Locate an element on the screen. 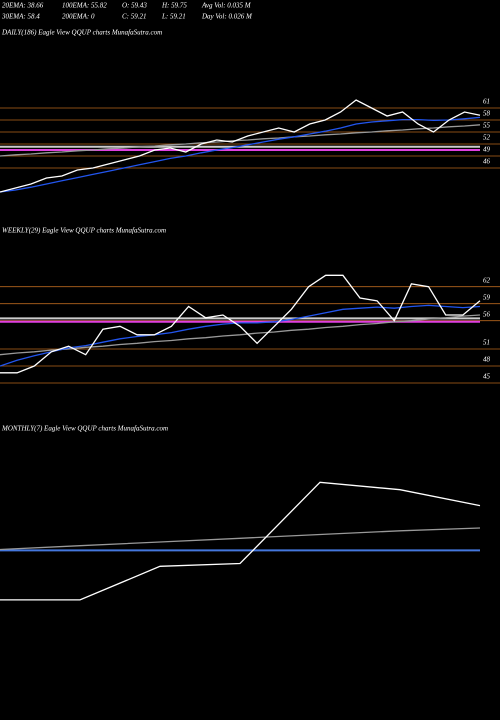  y-tick-label: 48 is located at coordinates (487, 360).